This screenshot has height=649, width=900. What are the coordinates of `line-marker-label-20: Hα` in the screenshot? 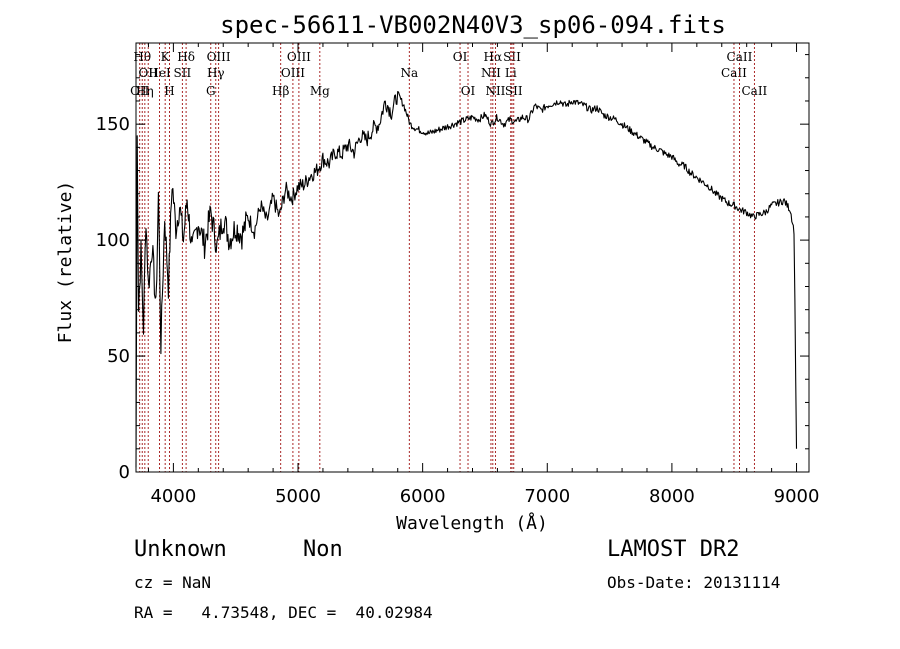 It's located at (493, 57).